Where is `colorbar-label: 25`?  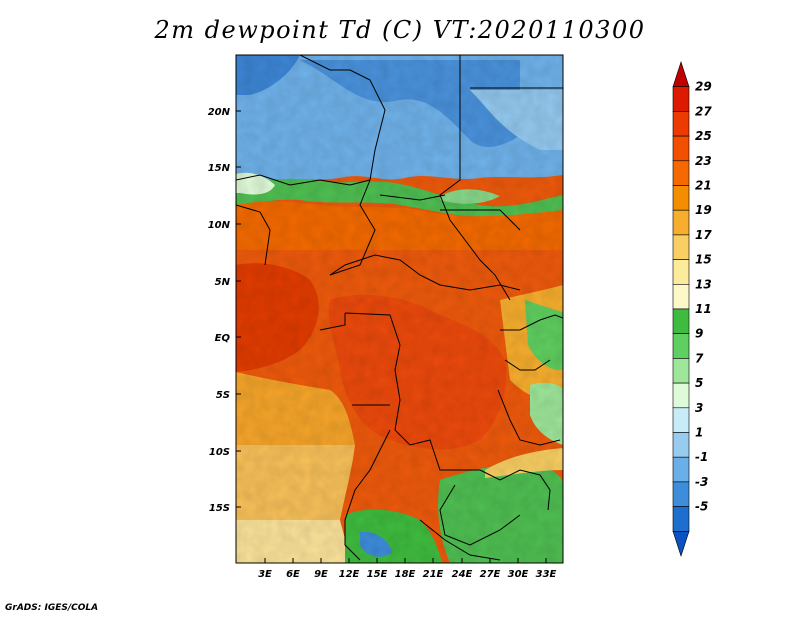 colorbar-label: 25 is located at coordinates (703, 136).